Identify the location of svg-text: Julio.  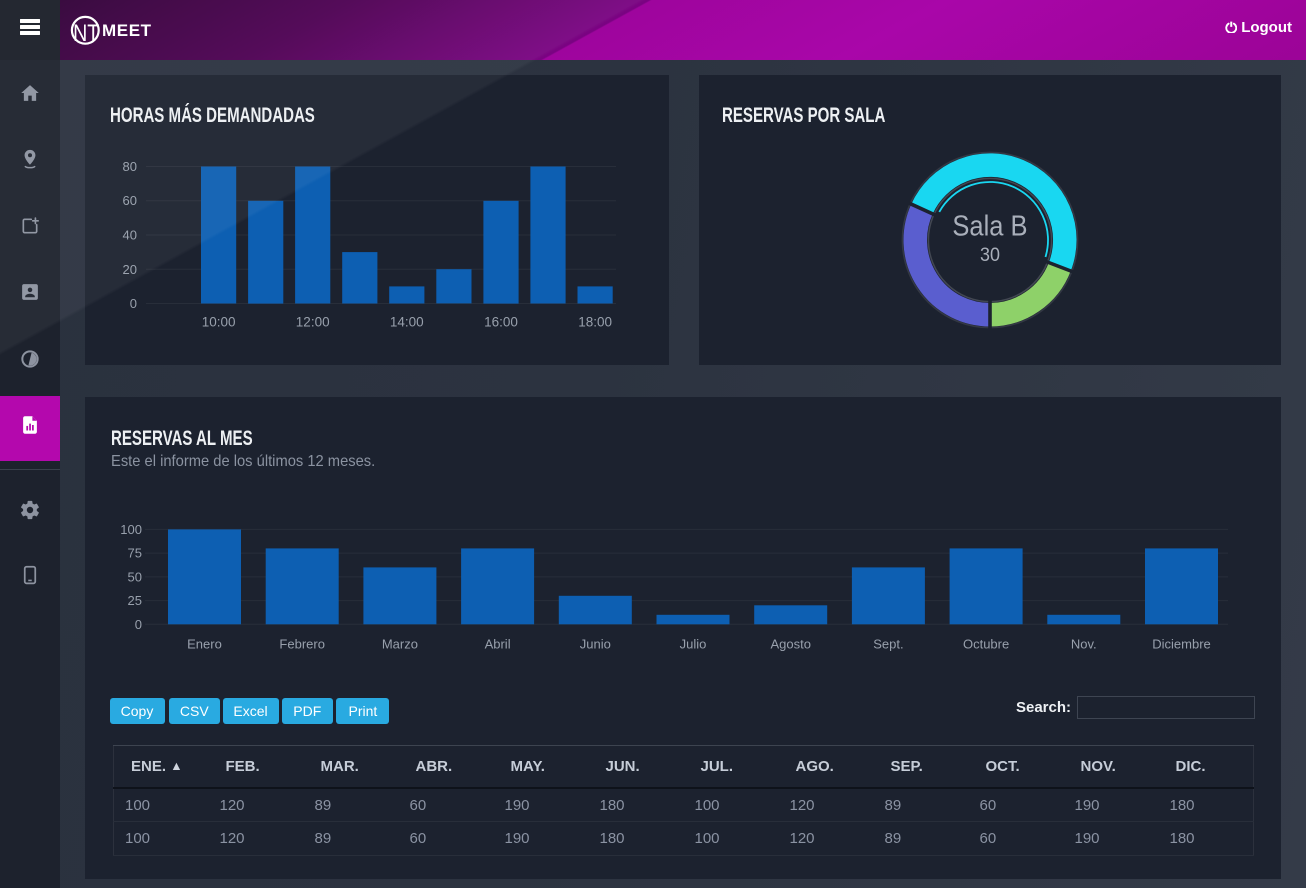
(693, 644).